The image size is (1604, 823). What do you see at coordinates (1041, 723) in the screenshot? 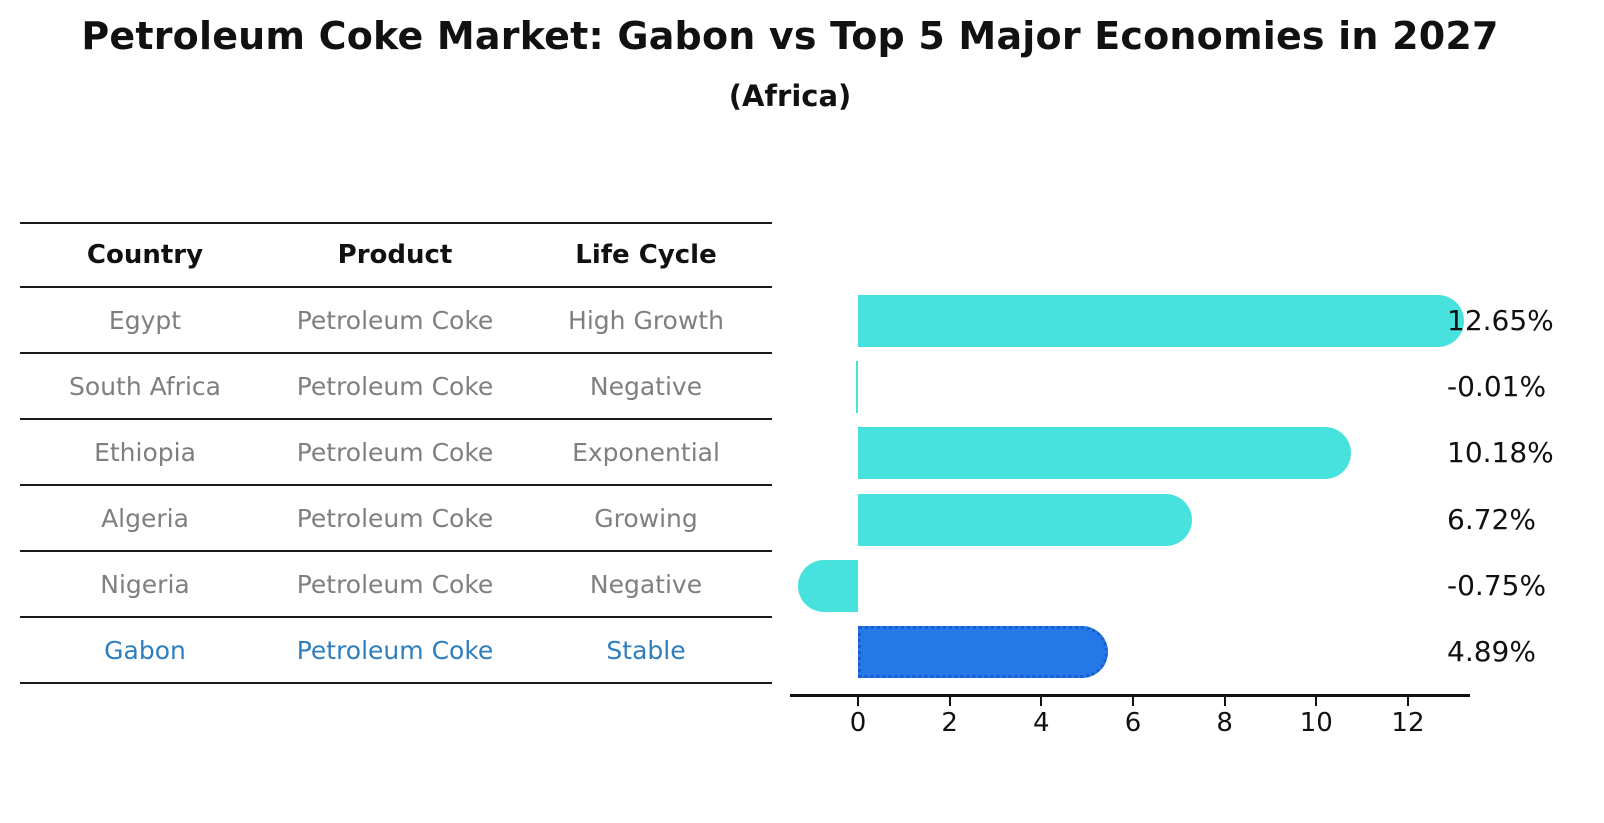
I see `x-tick-label: 4` at bounding box center [1041, 723].